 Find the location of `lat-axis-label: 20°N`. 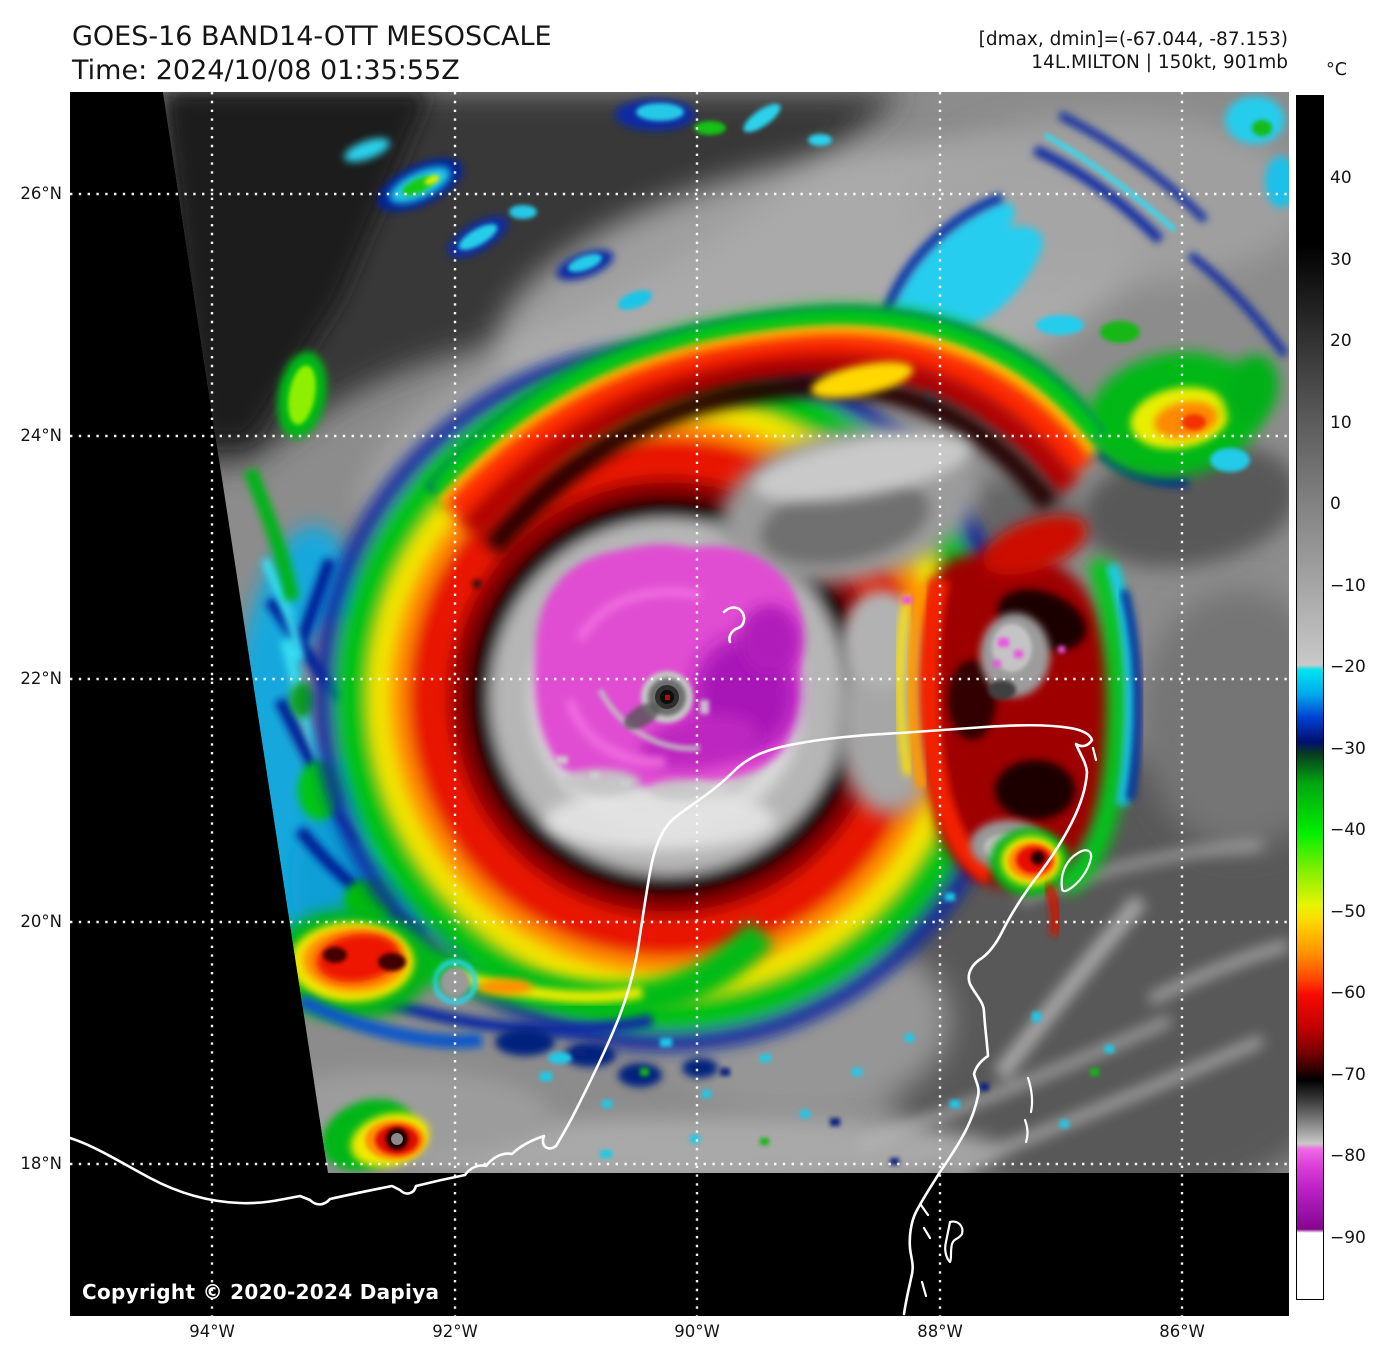

lat-axis-label: 20°N is located at coordinates (41, 922).